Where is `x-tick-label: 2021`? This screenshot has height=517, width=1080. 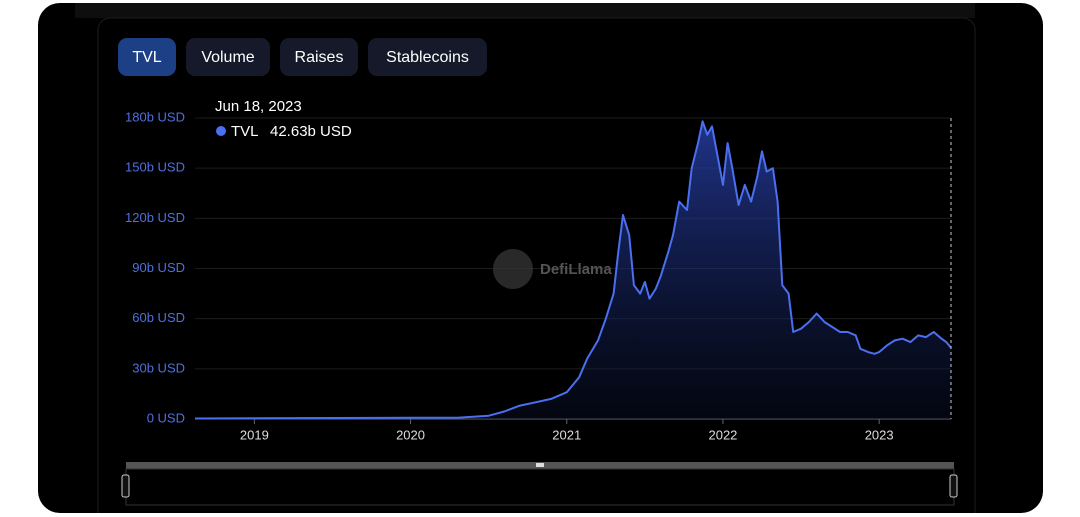 x-tick-label: 2021 is located at coordinates (566, 434).